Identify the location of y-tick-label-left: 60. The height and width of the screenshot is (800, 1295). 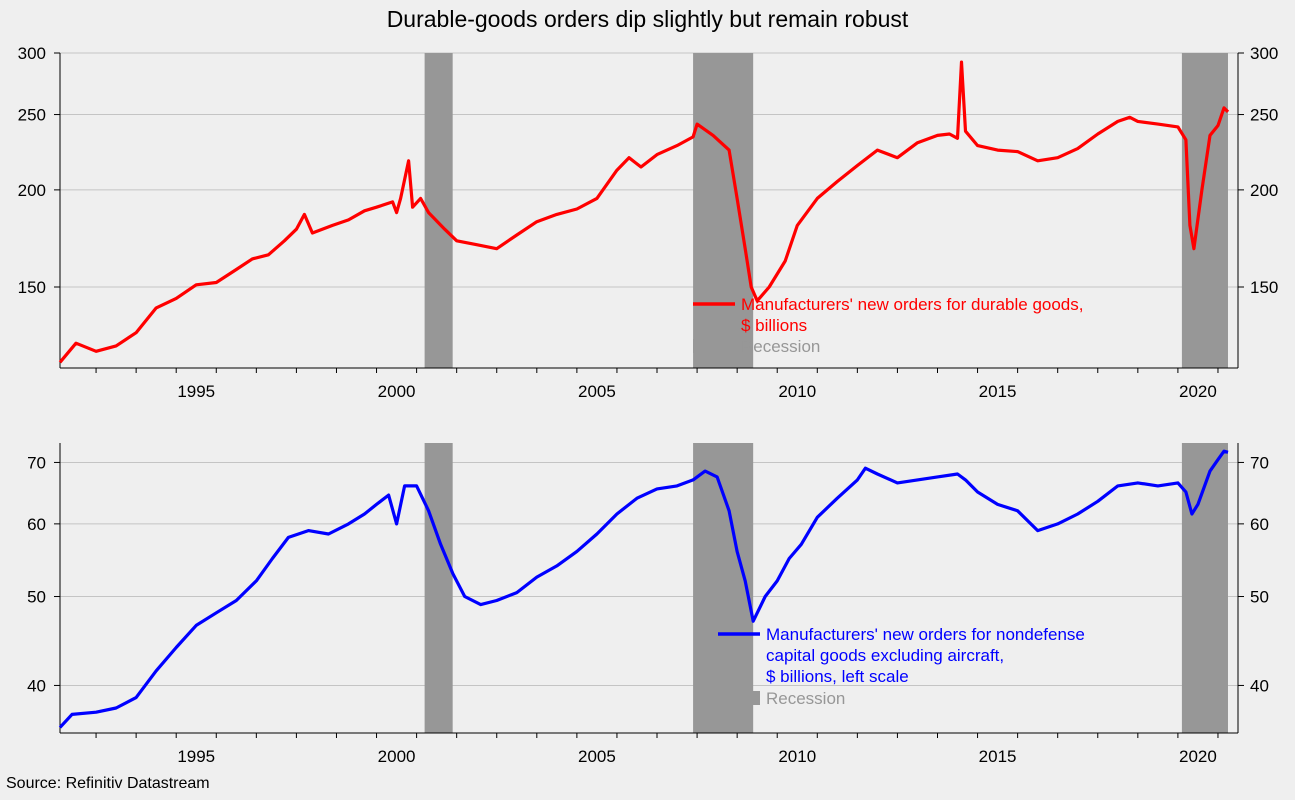
(36, 524).